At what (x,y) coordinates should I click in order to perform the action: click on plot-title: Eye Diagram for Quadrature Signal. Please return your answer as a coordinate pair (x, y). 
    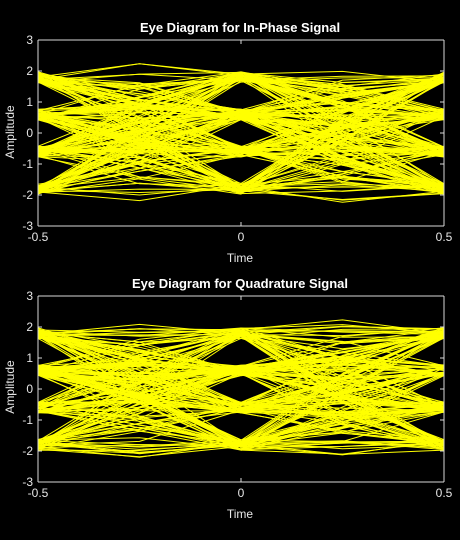
    Looking at the image, I should click on (240, 283).